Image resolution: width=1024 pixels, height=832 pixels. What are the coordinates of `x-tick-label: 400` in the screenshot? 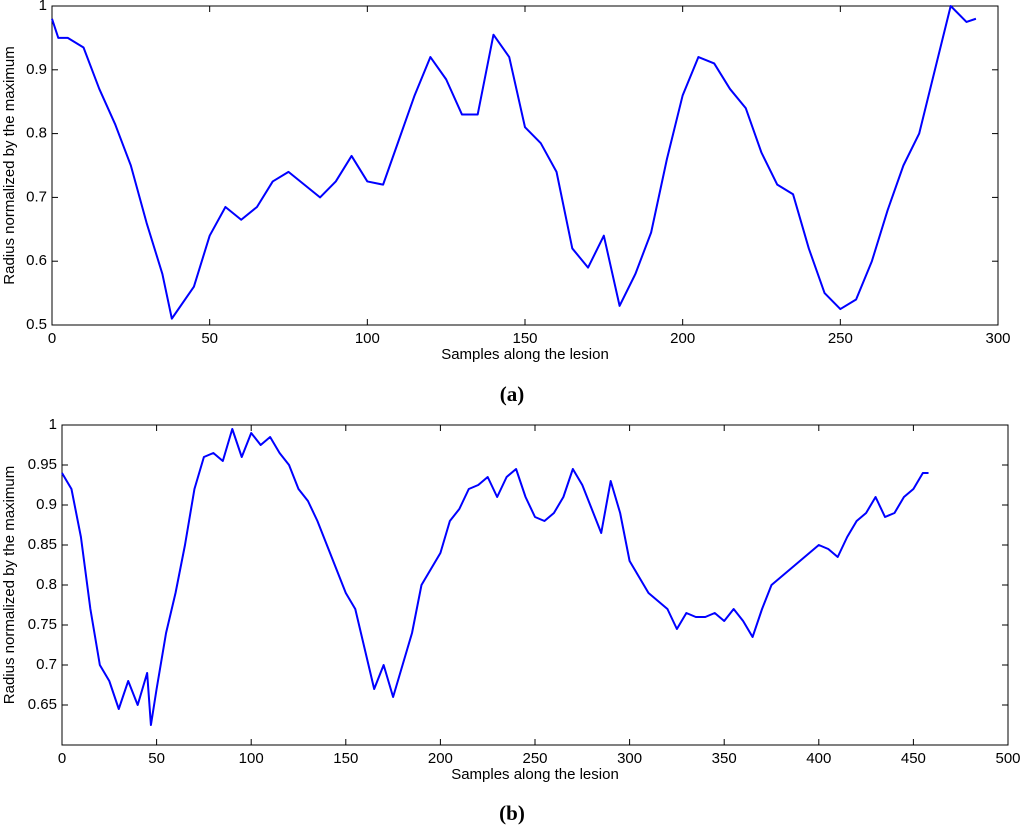 It's located at (818, 758).